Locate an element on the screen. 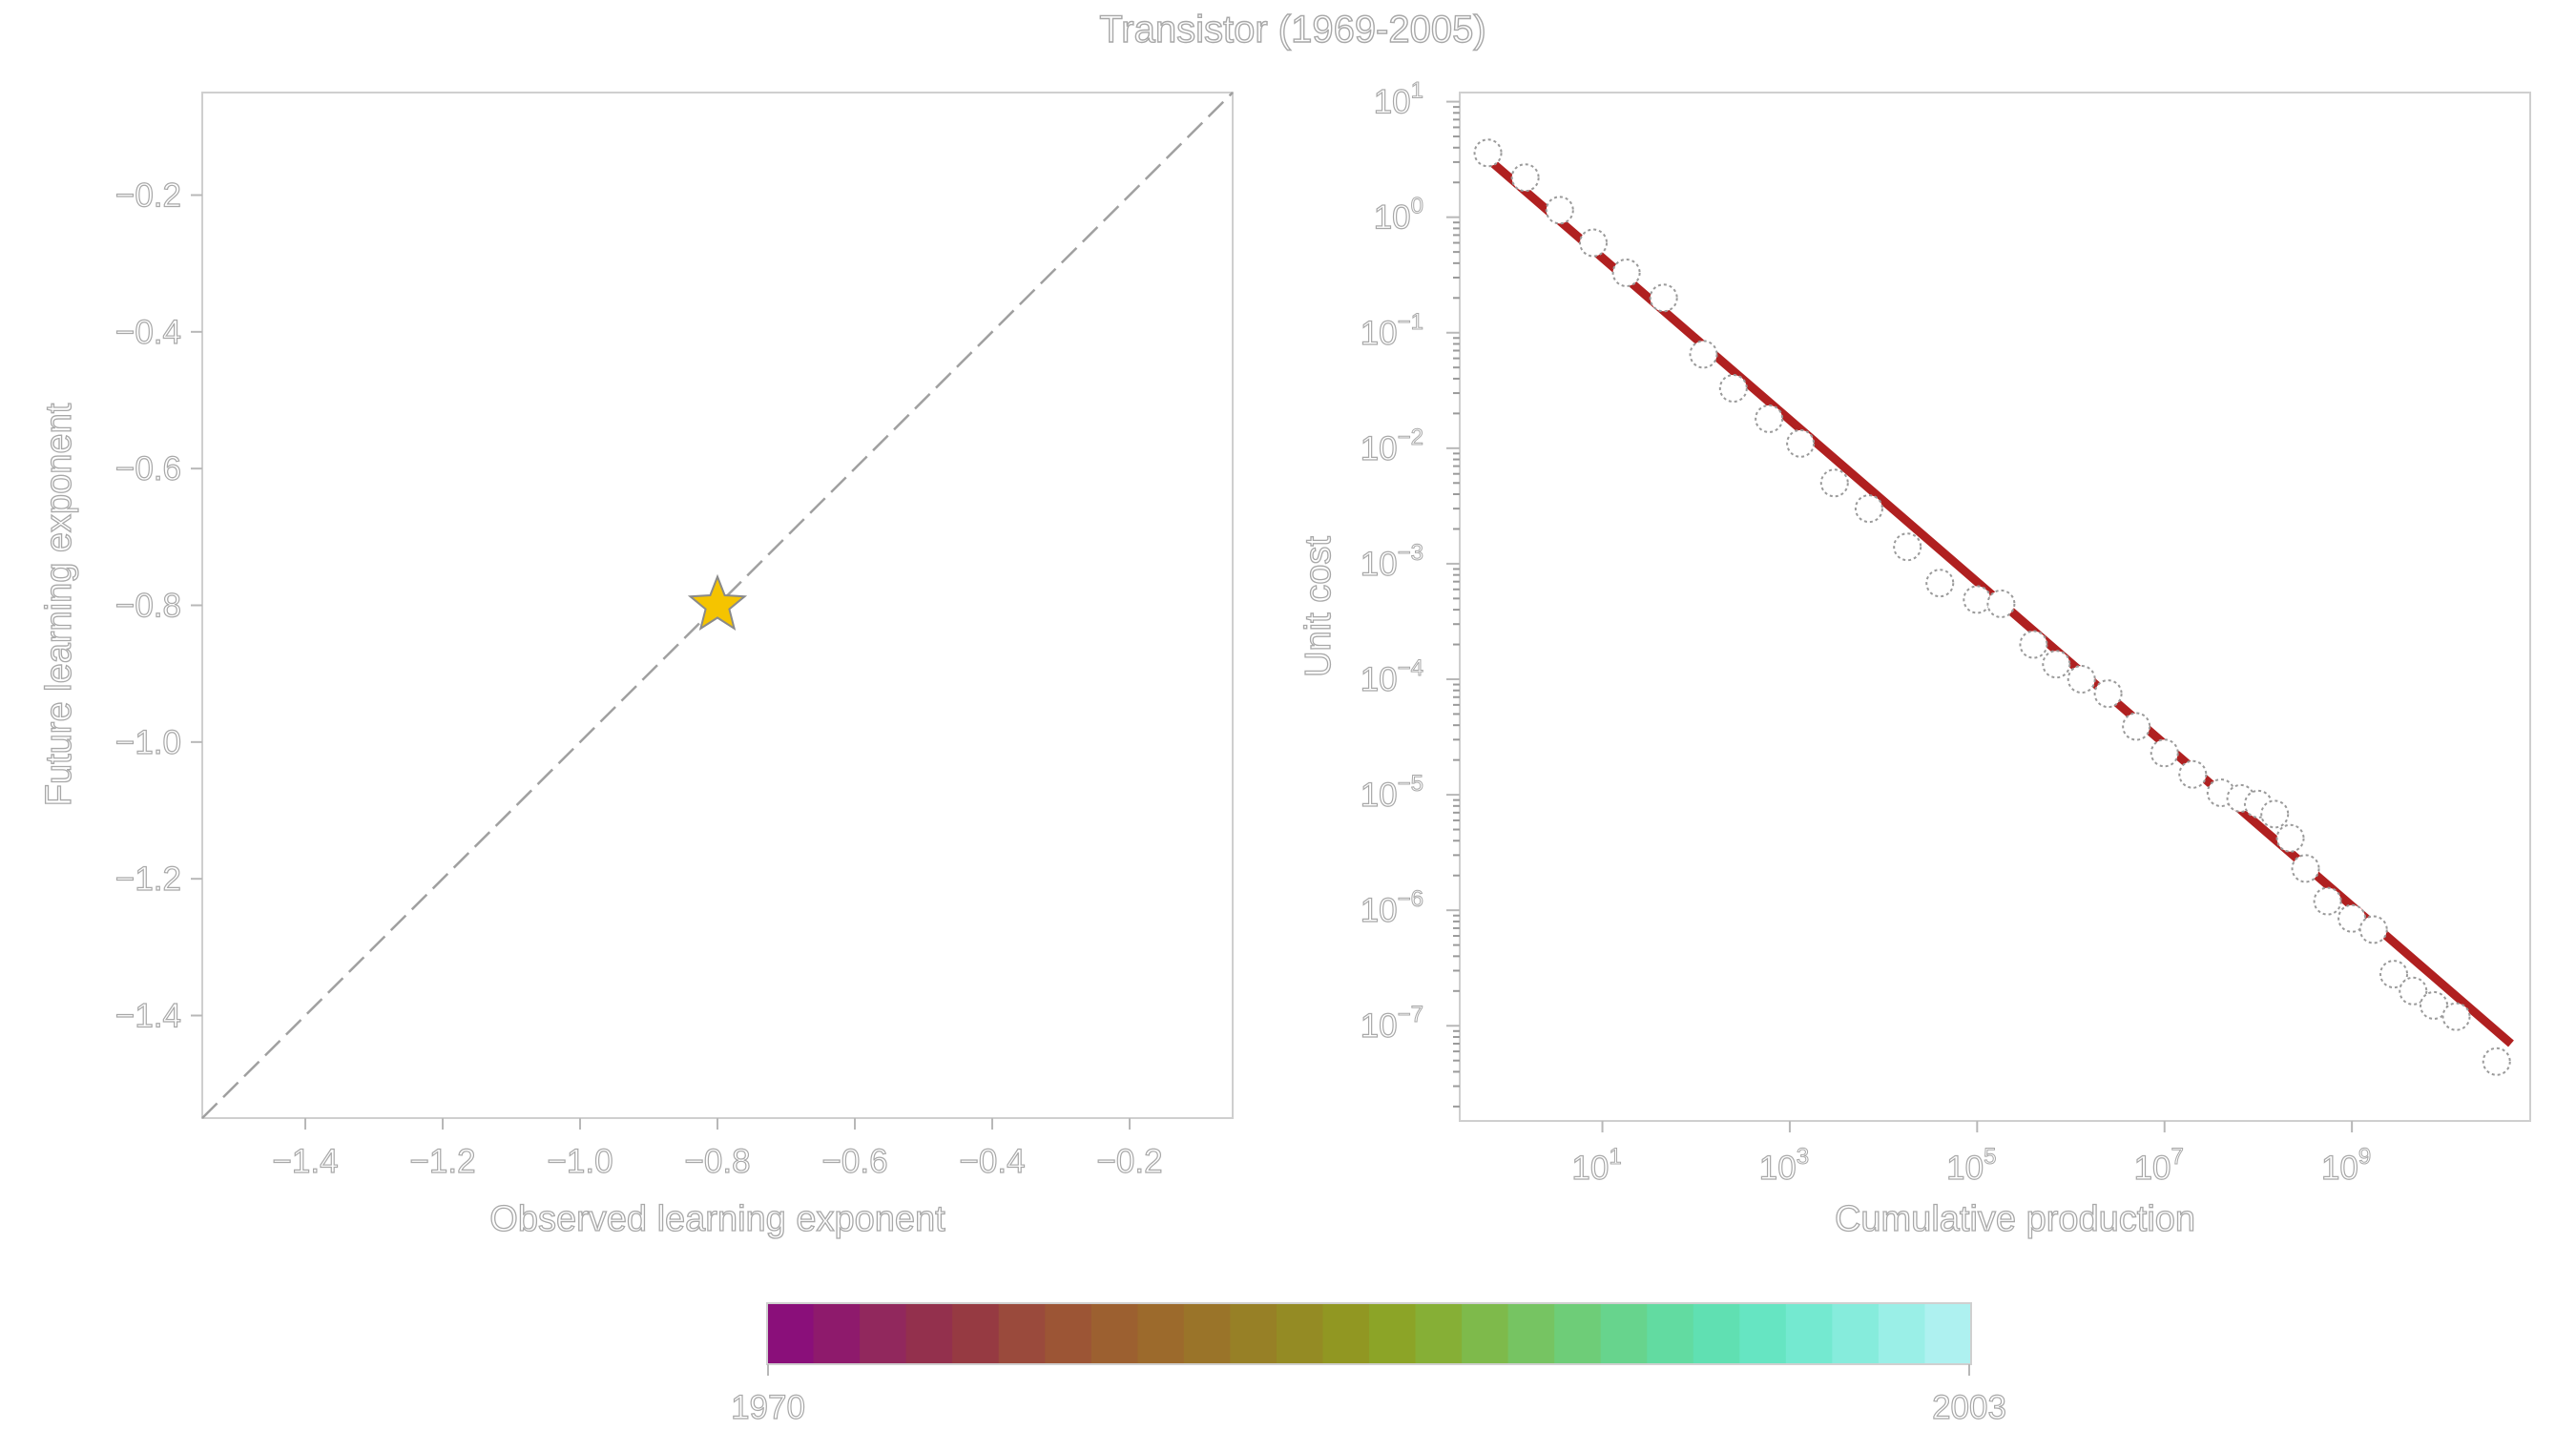 This screenshot has height=1431, width=2576. figure-title: Transistor (1969-2005) is located at coordinates (1292, 30).